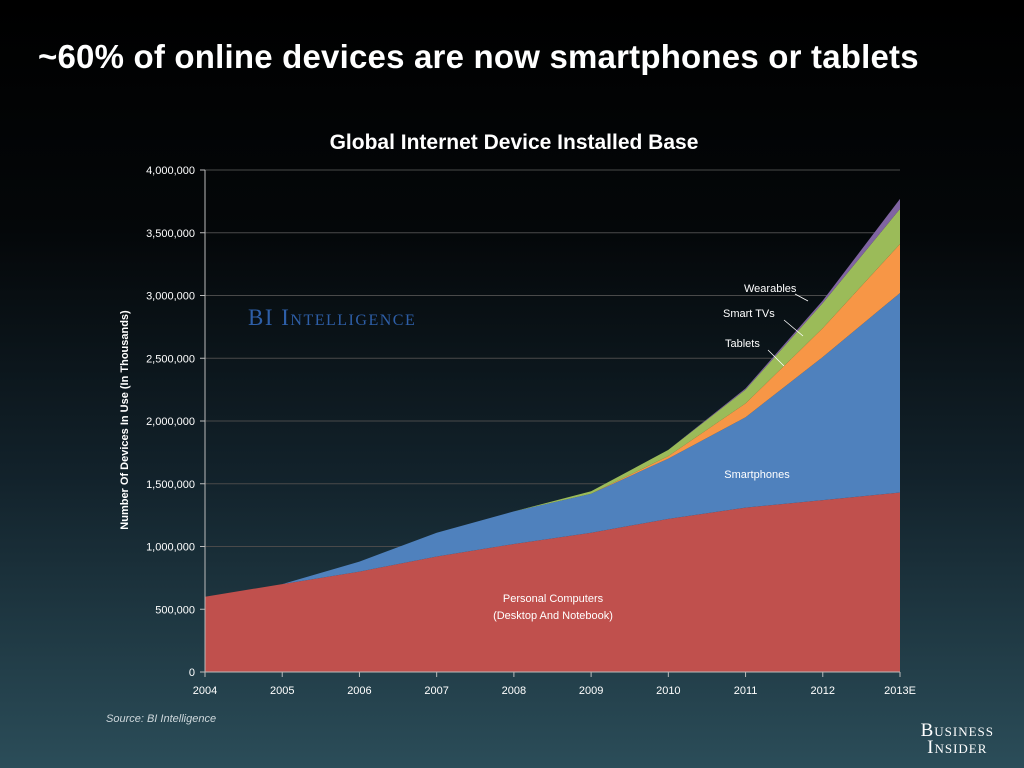  Describe the element at coordinates (801, 297) in the screenshot. I see `wearables-leader-line` at that location.